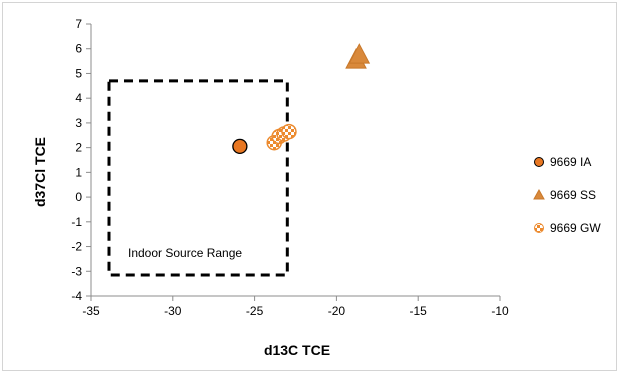  I want to click on point-9669-ia, so click(240, 146).